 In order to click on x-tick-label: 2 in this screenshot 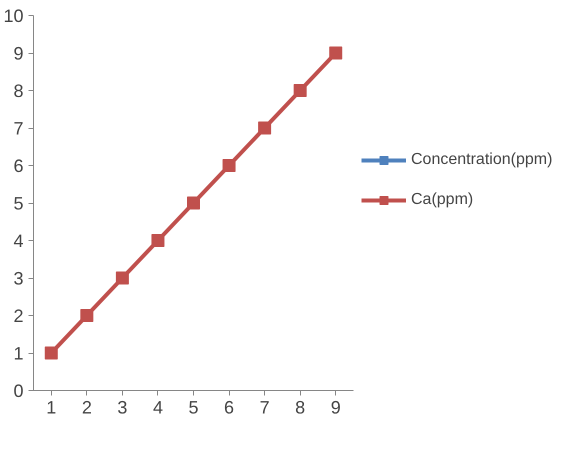, I will do `click(87, 408)`.